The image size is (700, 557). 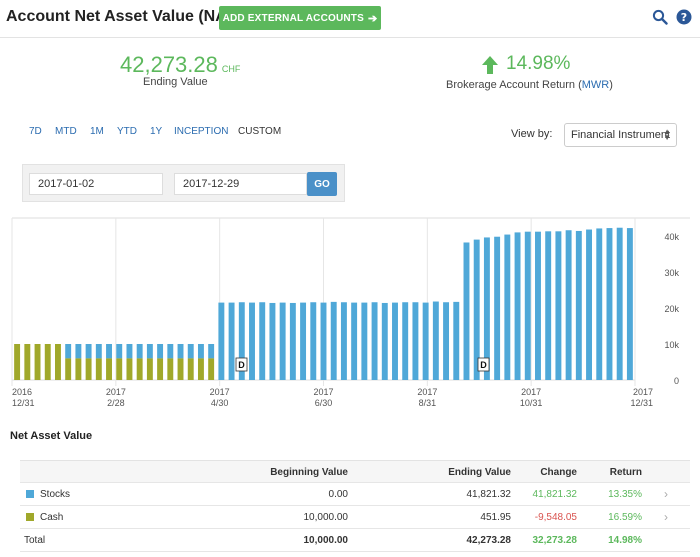 I want to click on col-change: Change, so click(x=558, y=472).